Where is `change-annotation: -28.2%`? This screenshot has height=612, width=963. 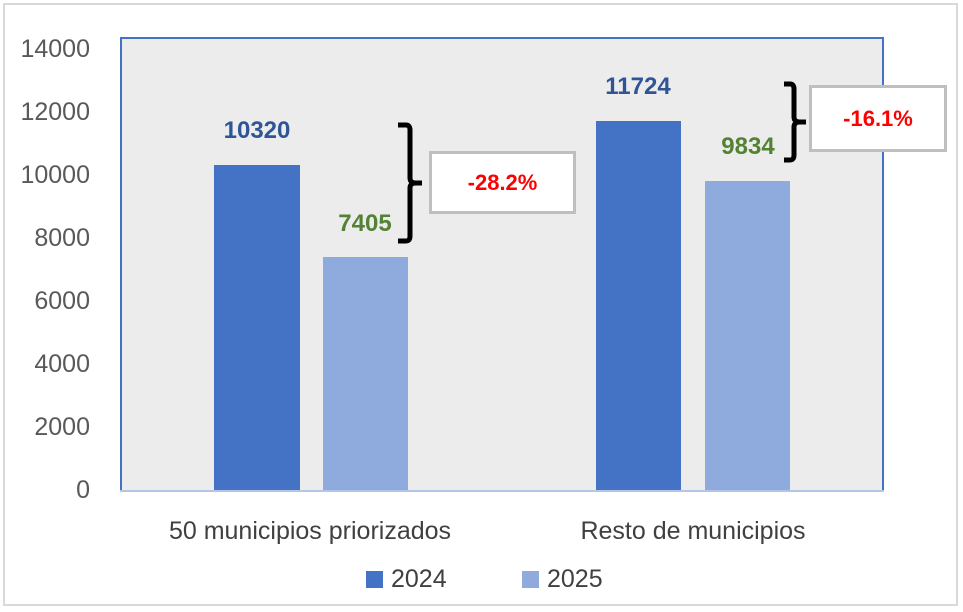 change-annotation: -28.2% is located at coordinates (502, 182).